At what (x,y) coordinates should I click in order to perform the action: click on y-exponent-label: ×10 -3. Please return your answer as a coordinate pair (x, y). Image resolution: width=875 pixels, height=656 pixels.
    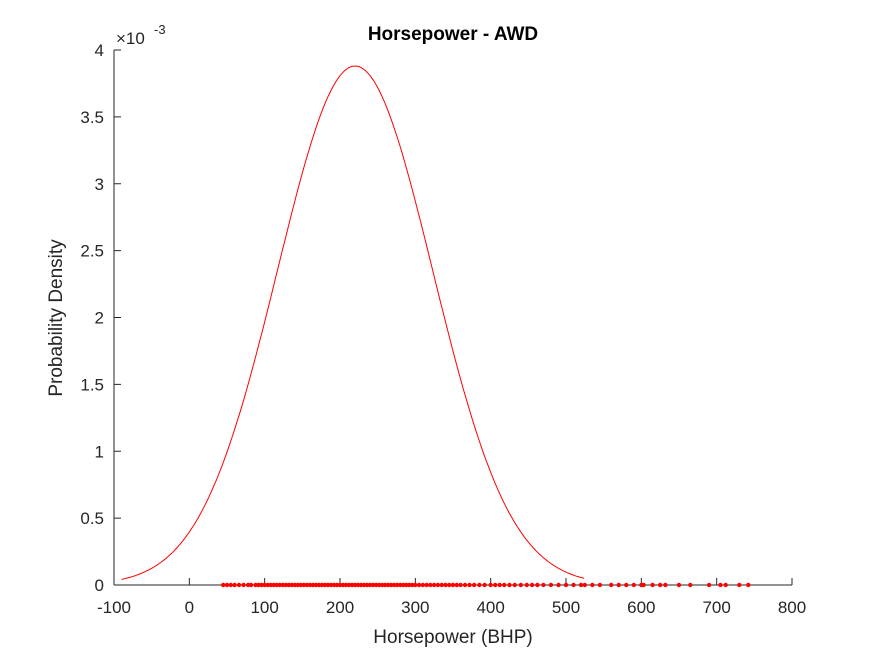
    Looking at the image, I should click on (141, 35).